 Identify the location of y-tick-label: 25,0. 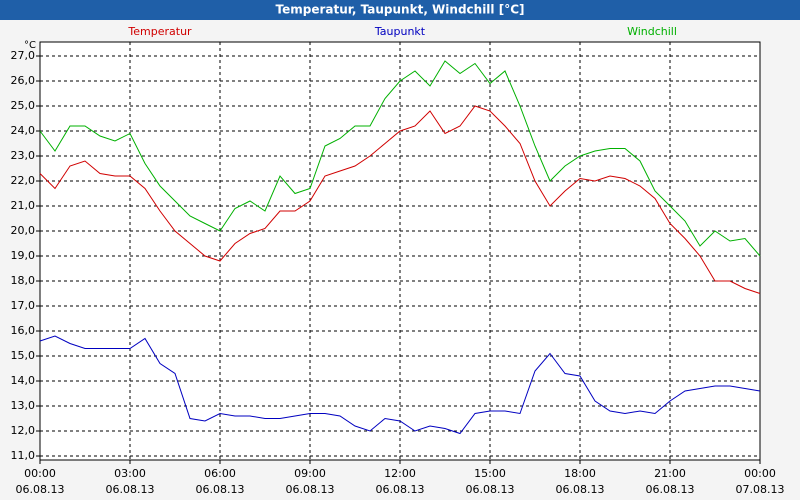
(23, 105).